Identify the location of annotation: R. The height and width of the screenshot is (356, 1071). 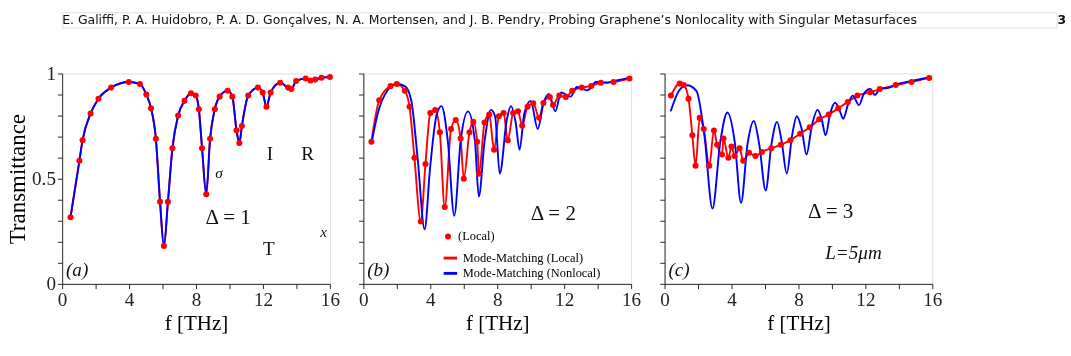
(308, 153).